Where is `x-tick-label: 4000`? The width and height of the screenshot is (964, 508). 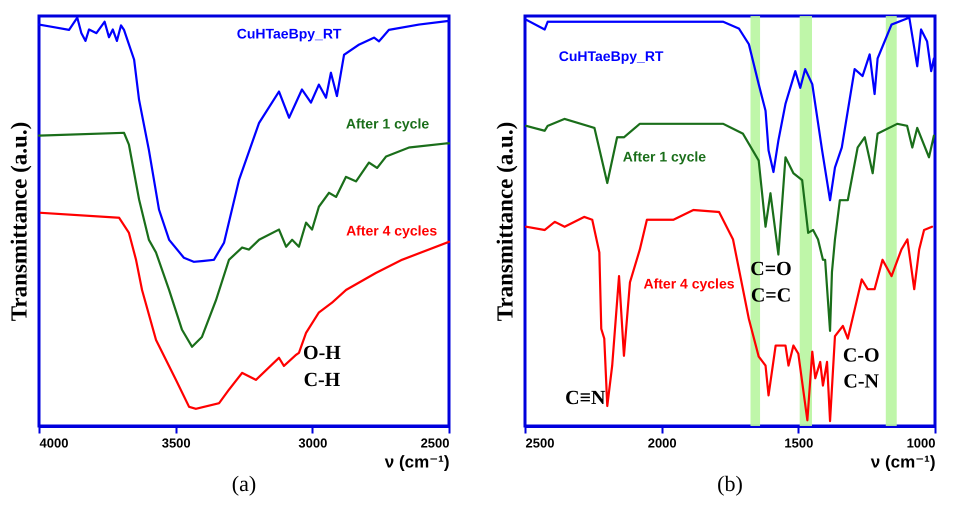 x-tick-label: 4000 is located at coordinates (54, 443).